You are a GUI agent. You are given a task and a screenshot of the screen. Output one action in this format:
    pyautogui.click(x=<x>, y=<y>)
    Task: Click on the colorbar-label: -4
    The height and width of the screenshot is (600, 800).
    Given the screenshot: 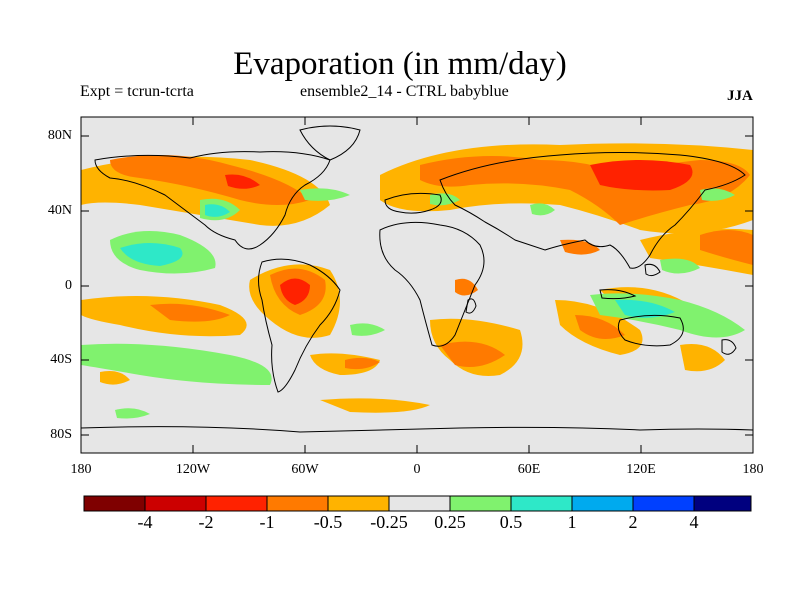 What is the action you would take?
    pyautogui.click(x=145, y=522)
    